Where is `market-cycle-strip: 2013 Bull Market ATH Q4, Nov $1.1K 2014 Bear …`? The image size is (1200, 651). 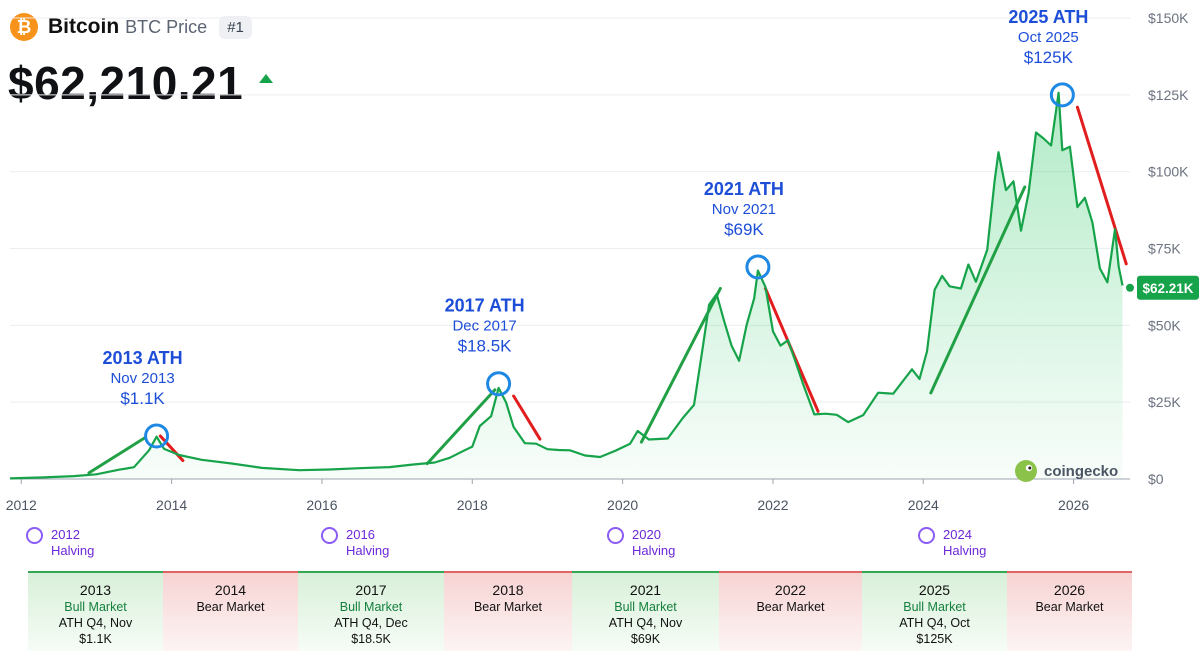 market-cycle-strip: 2013 Bull Market ATH Q4, Nov $1.1K 2014 Bear … is located at coordinates (580, 611).